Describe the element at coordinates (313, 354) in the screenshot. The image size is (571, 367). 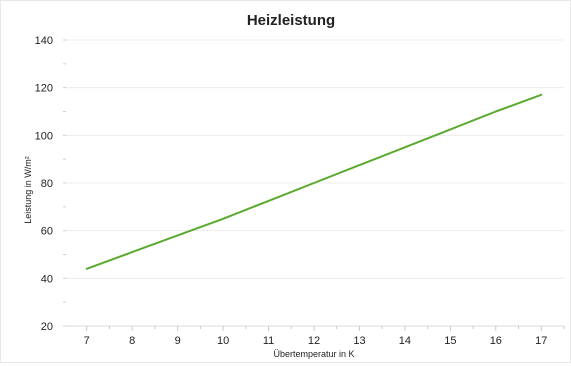
I see `x-axis-title: Übertemperatur in K` at that location.